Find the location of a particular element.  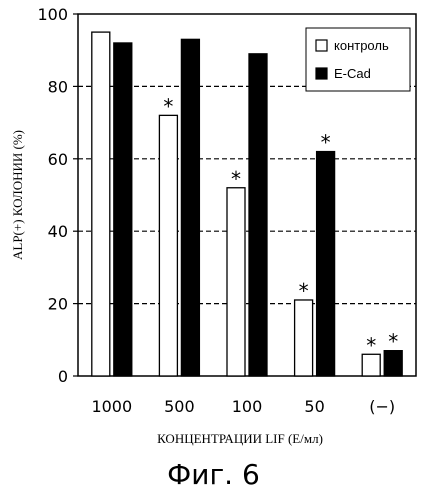

legend-frame is located at coordinates (358, 59).